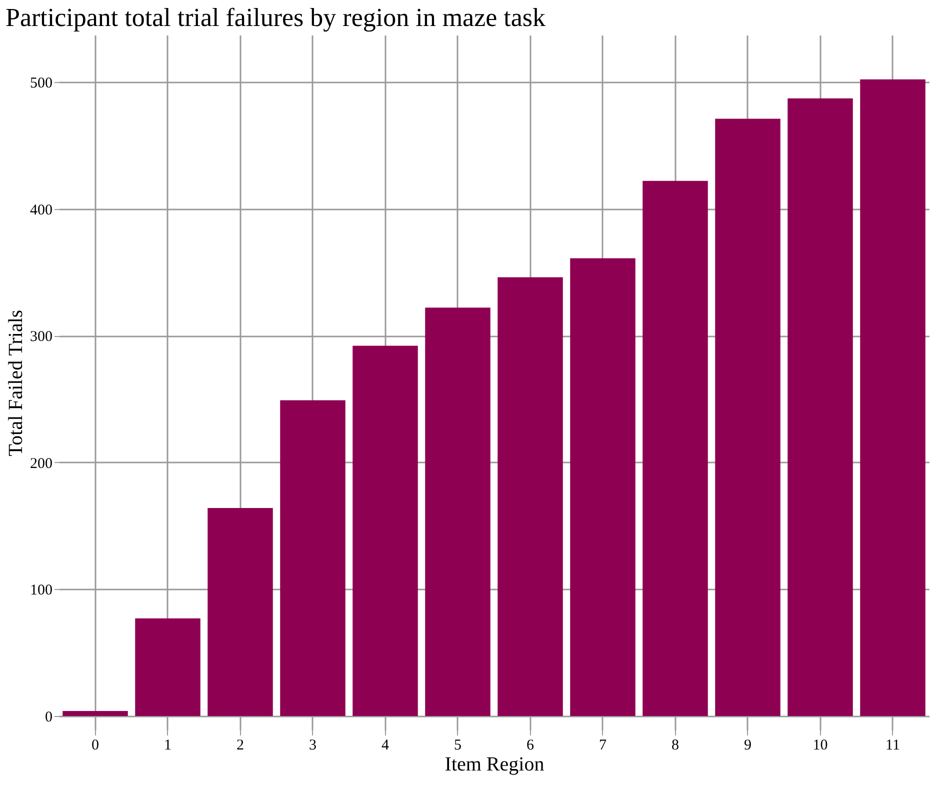 This screenshot has width=946, height=803. I want to click on x-tick-label: 11, so click(893, 746).